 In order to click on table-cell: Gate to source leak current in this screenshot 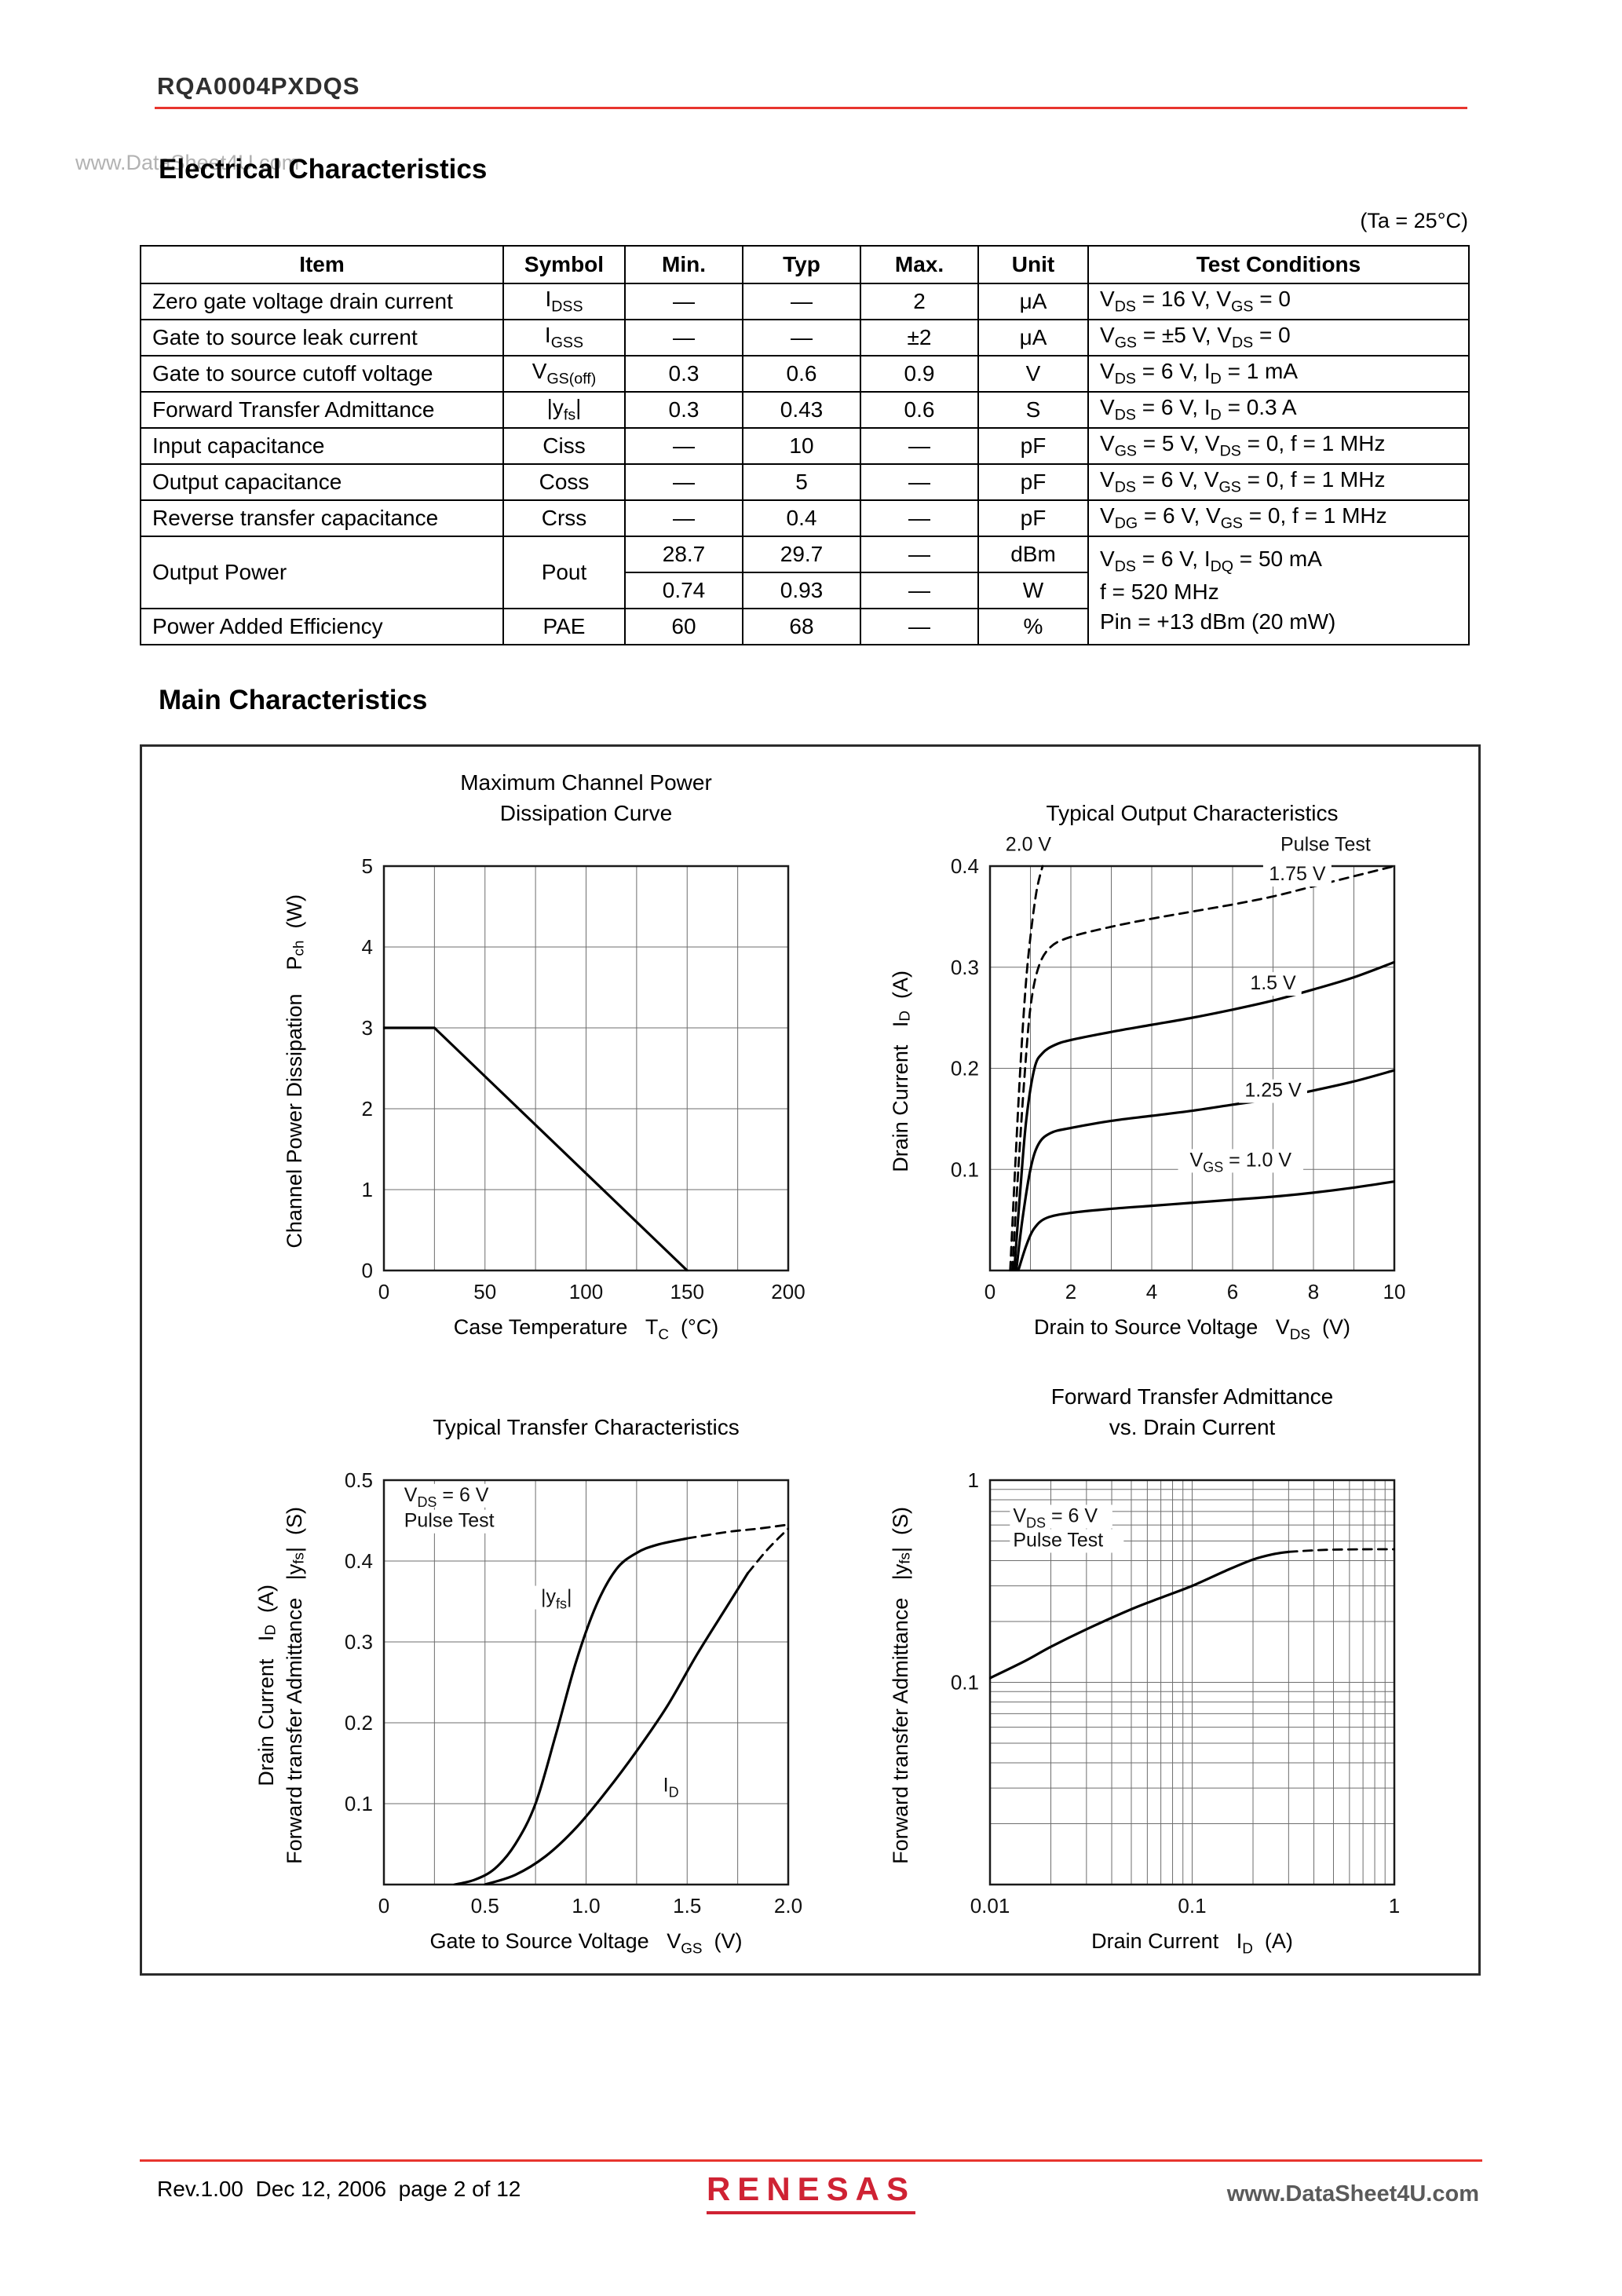, I will do `click(322, 337)`.